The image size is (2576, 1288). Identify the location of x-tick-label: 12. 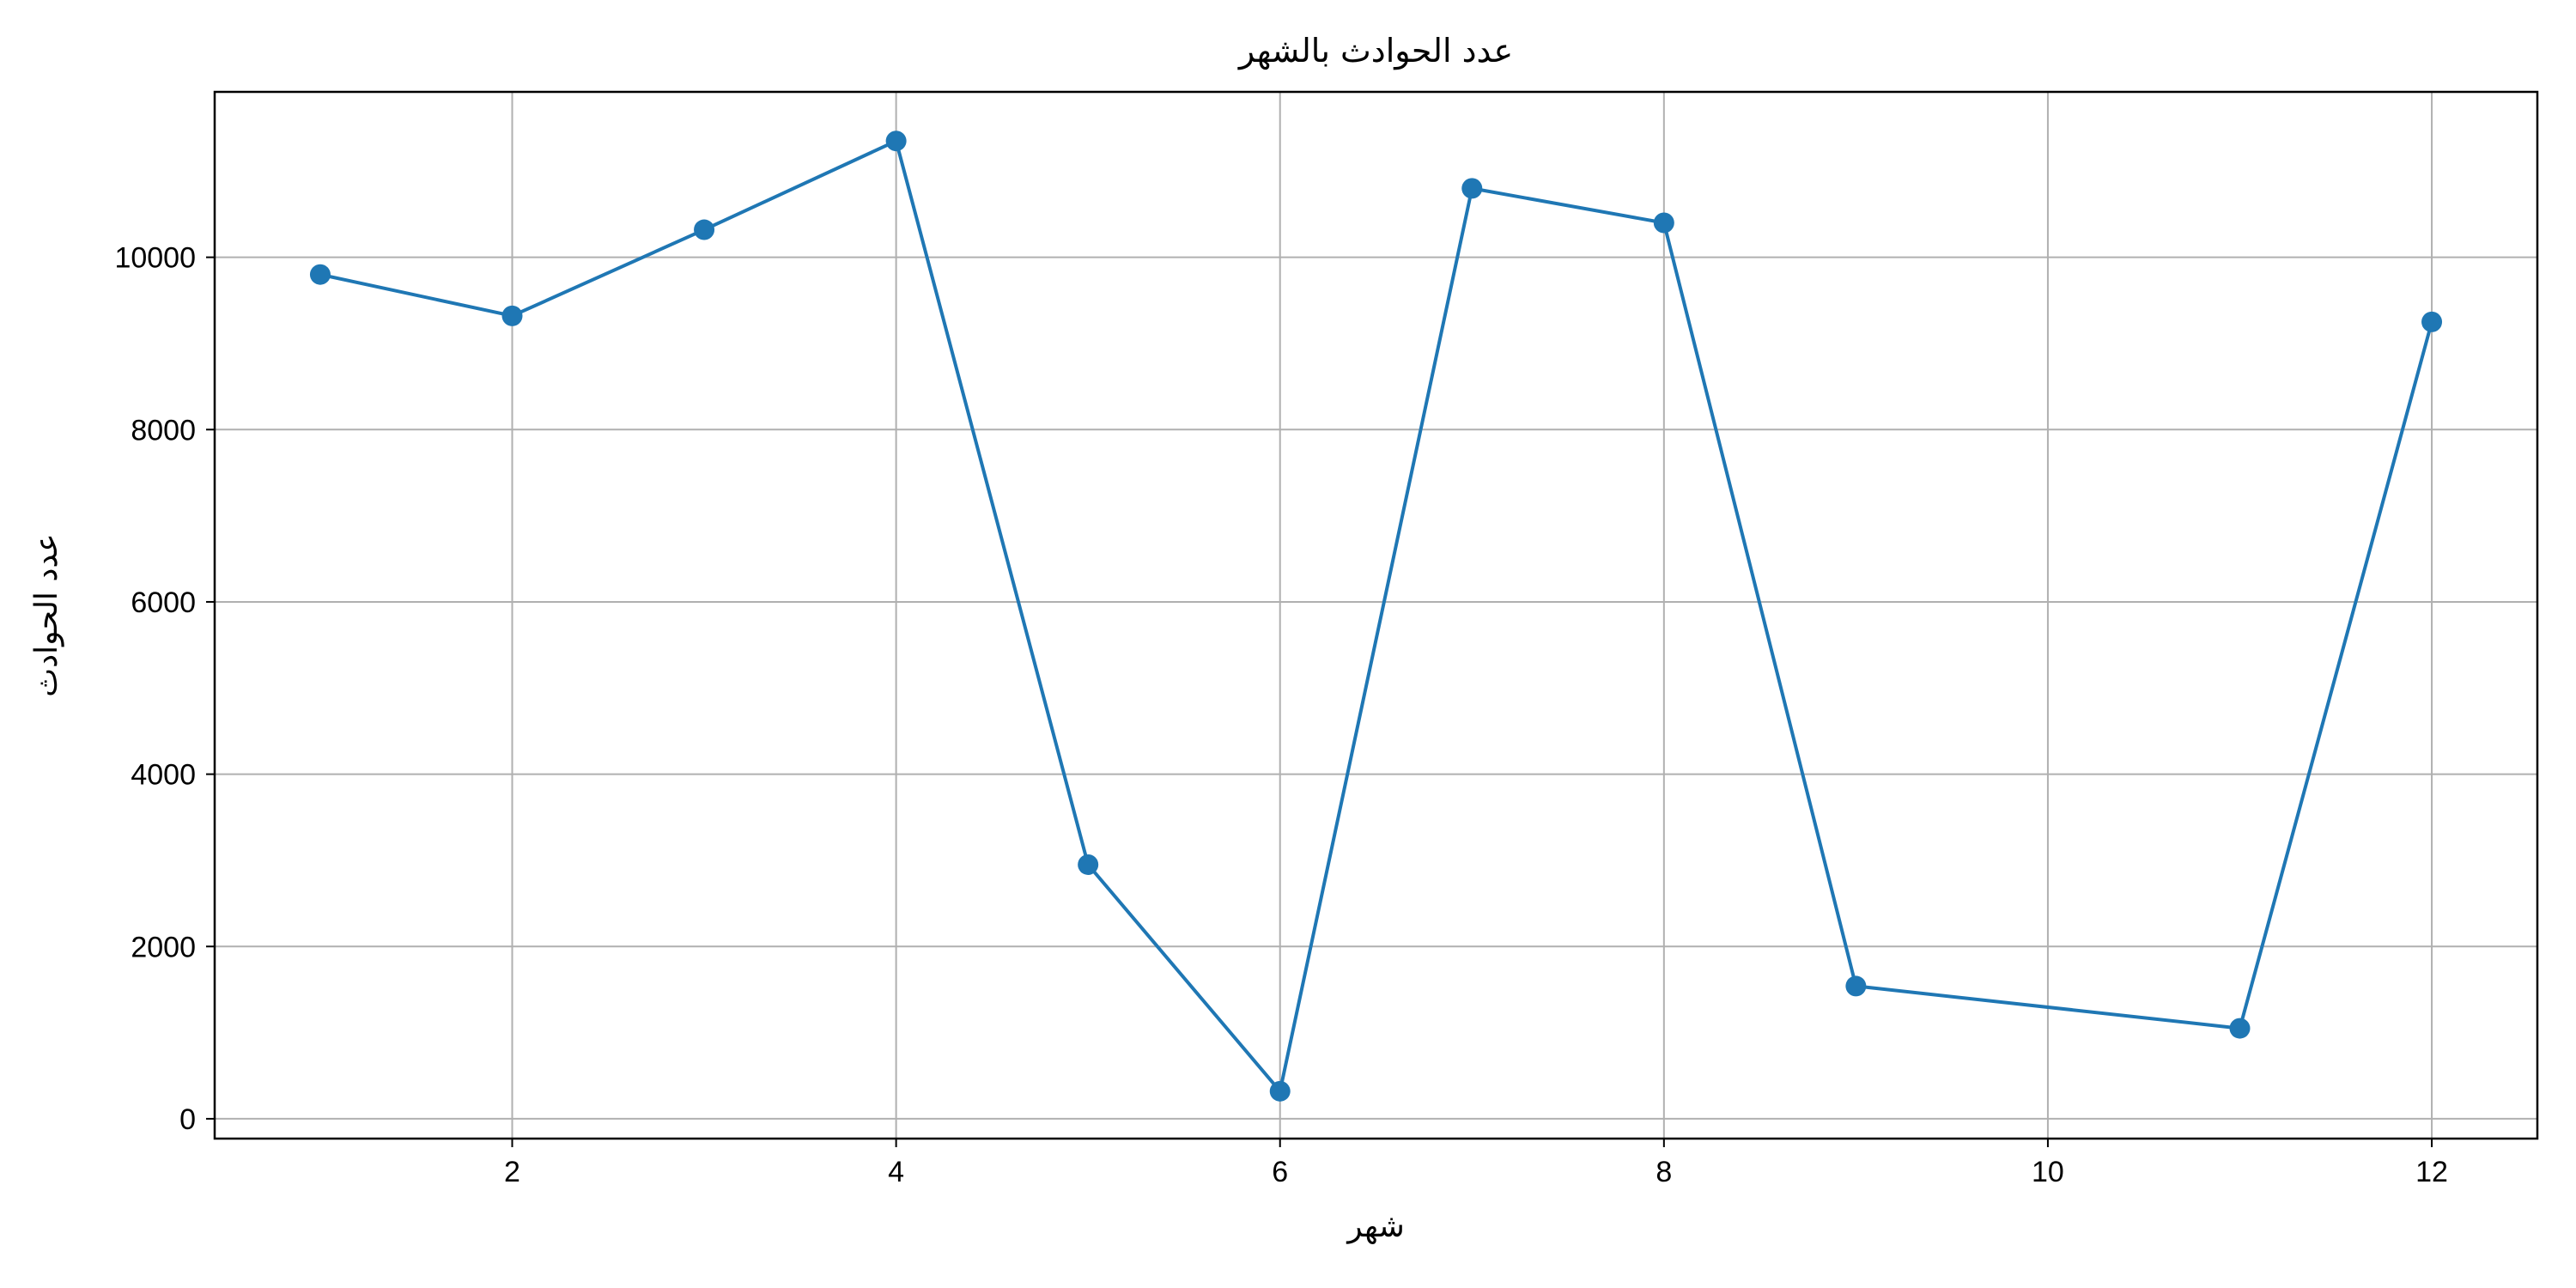
(2431, 1172).